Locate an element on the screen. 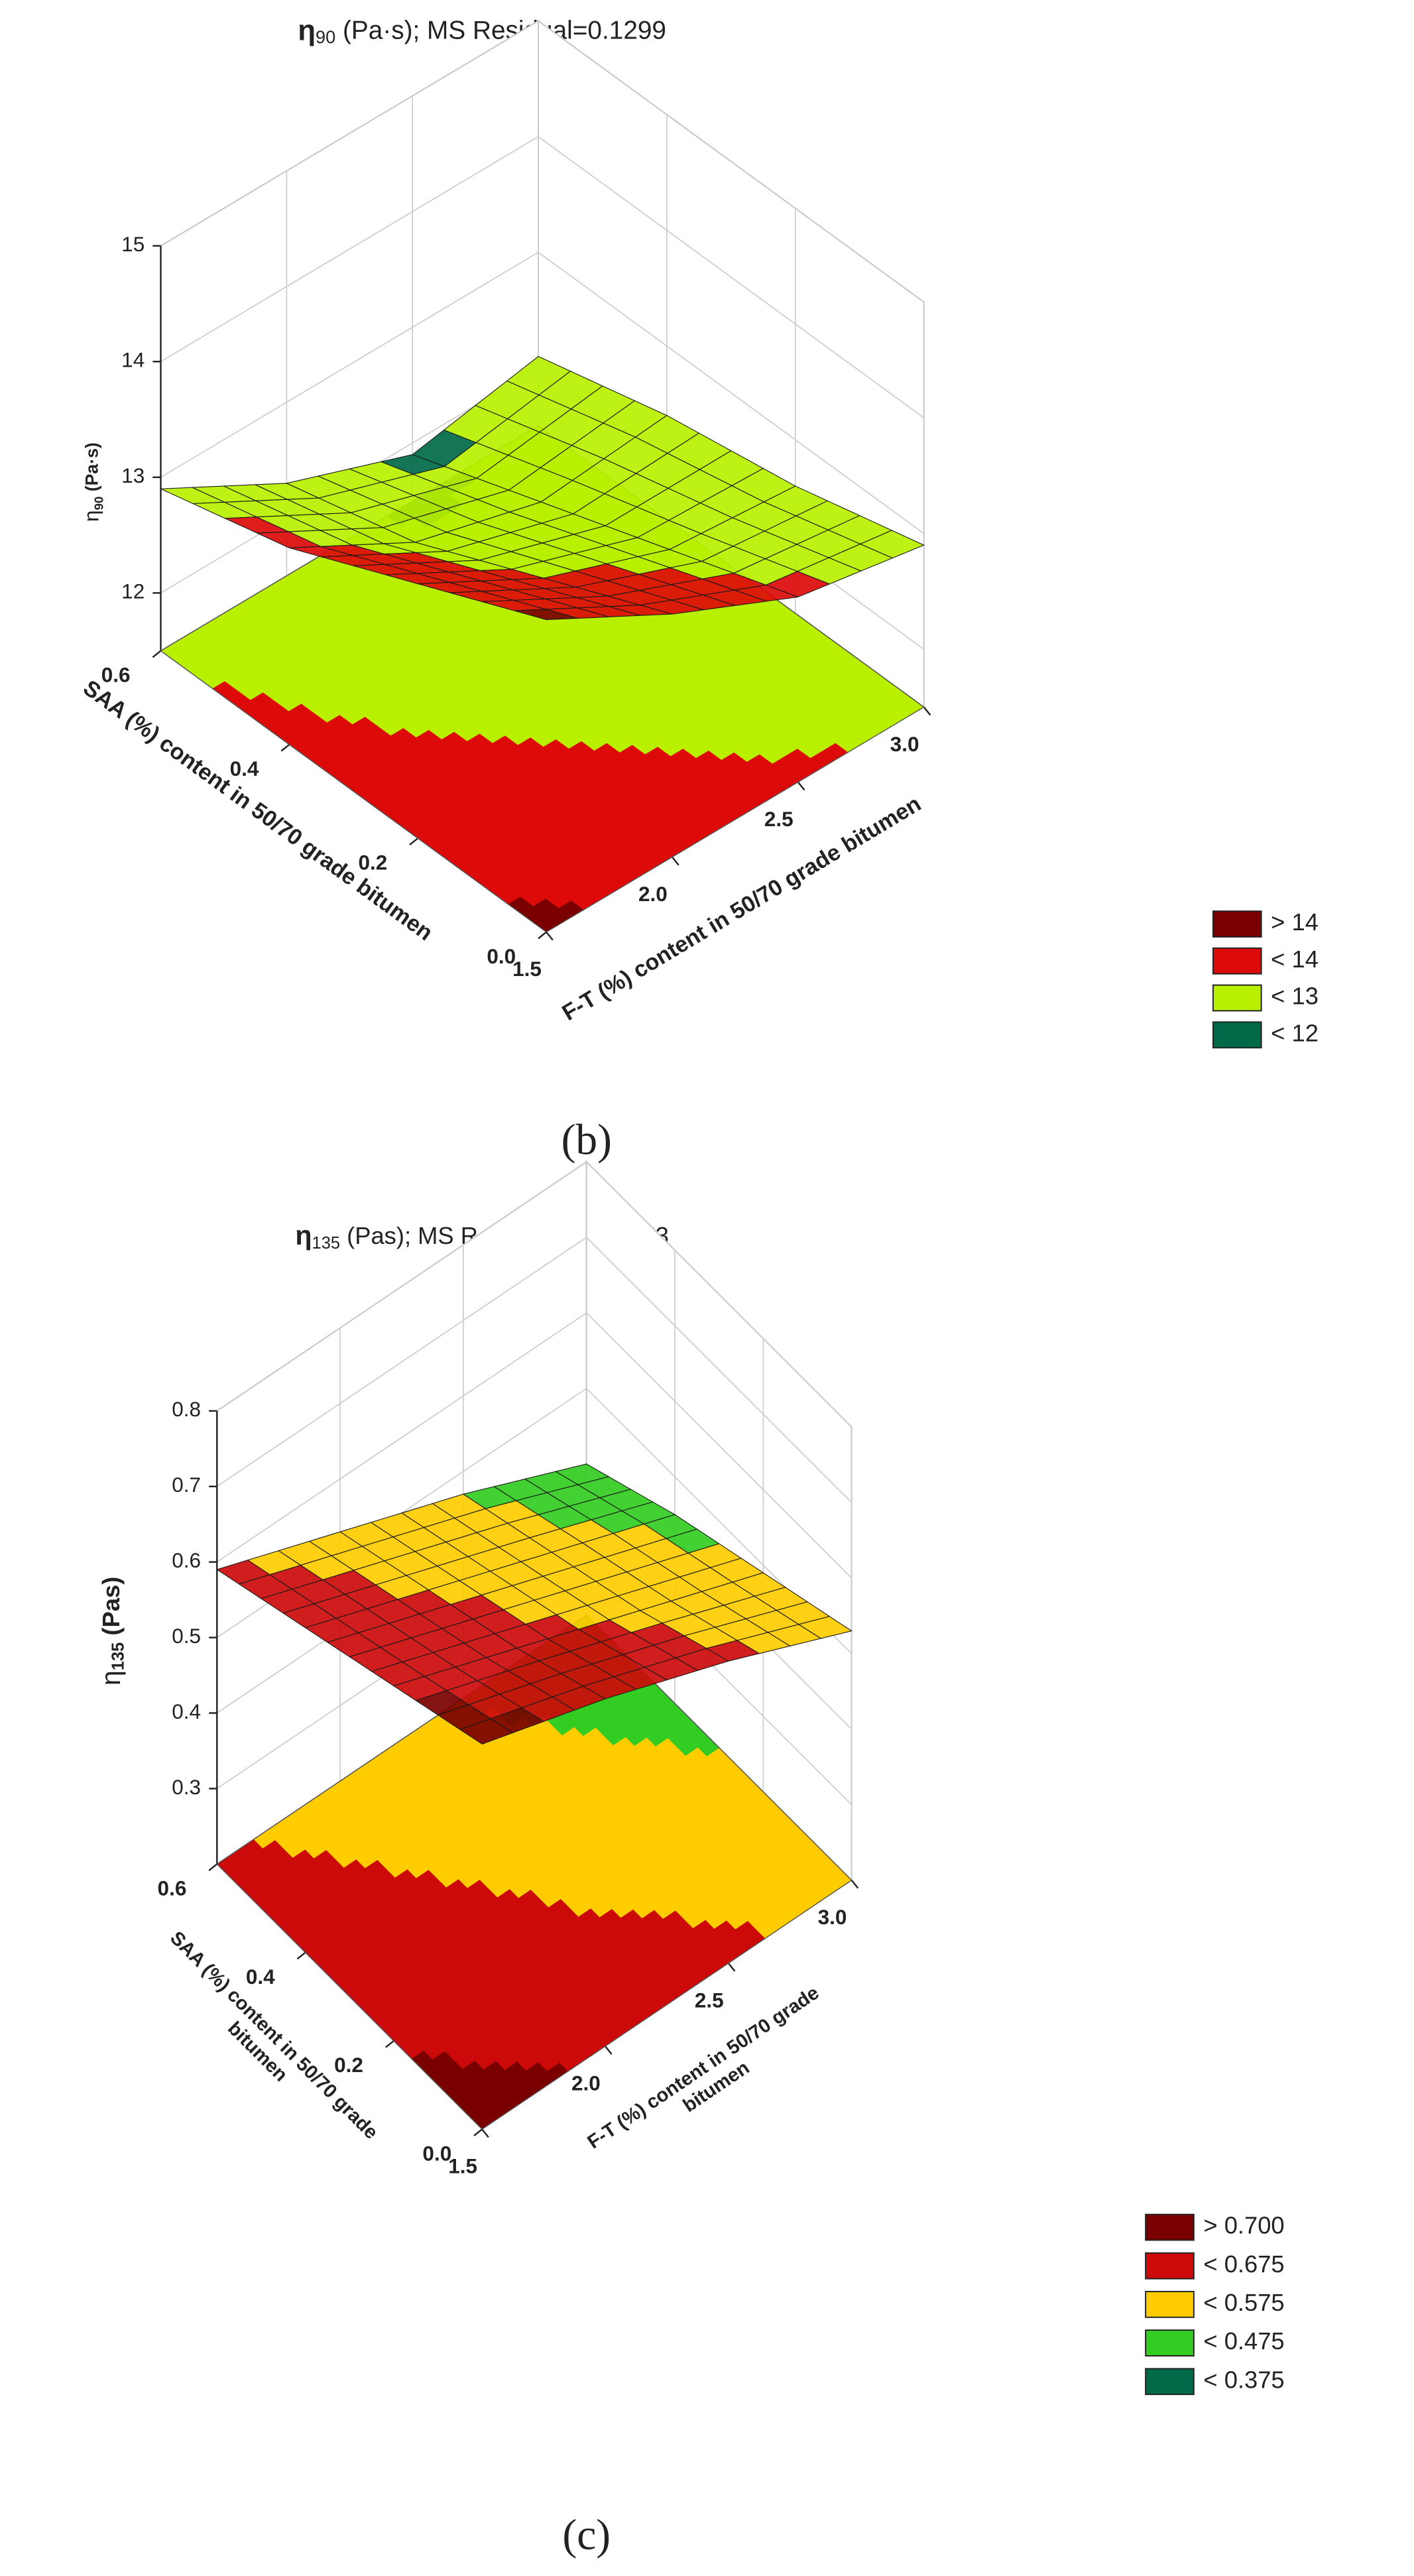  z-tick-label: 0.5 is located at coordinates (186, 1636).